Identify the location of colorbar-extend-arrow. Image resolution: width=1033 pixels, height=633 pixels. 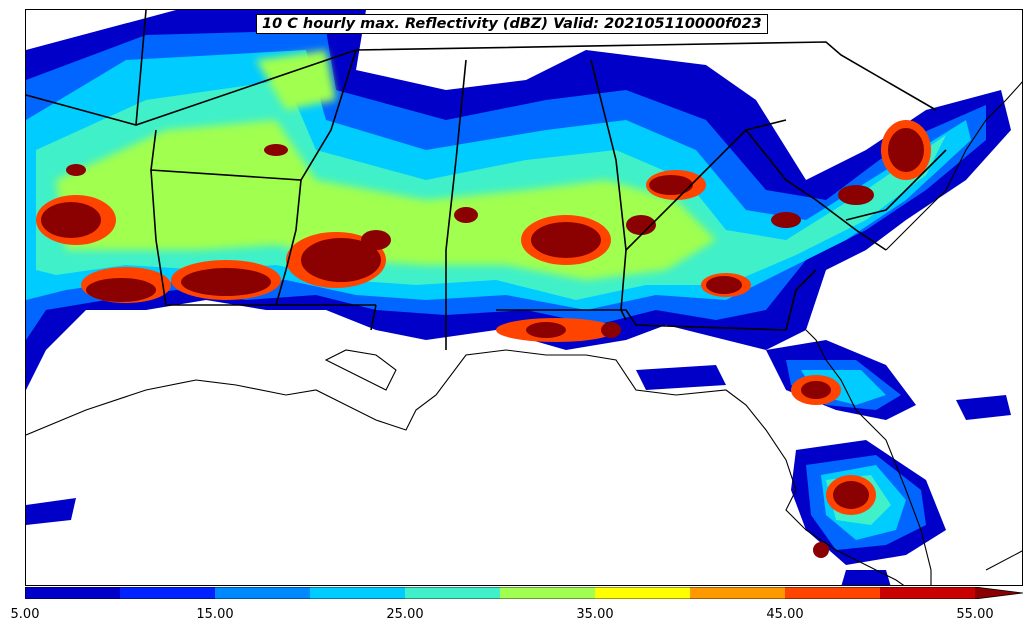
(999, 593).